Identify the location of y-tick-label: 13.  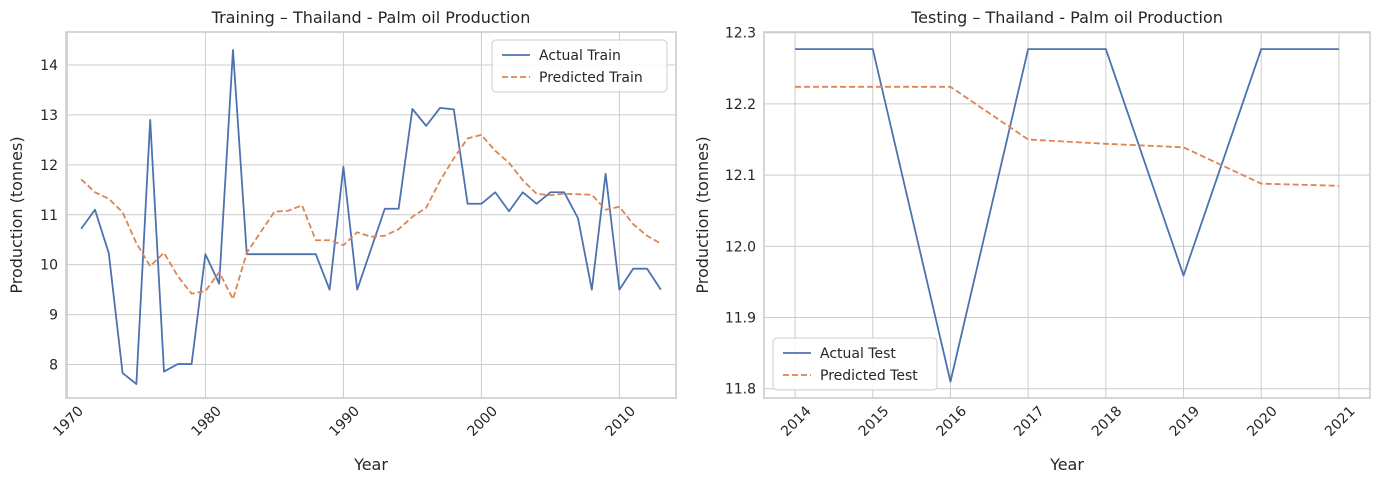
(49, 116).